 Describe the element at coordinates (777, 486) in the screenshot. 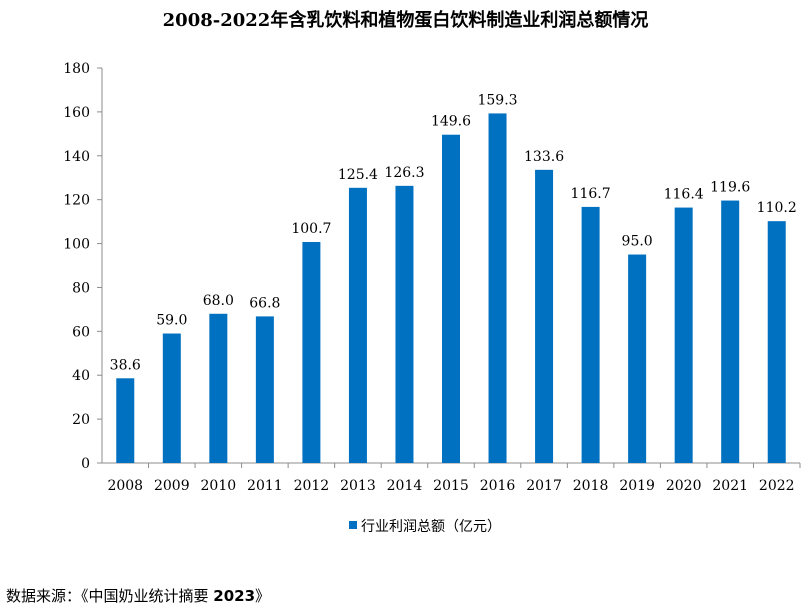

I see `x-tick-label: 2022` at that location.